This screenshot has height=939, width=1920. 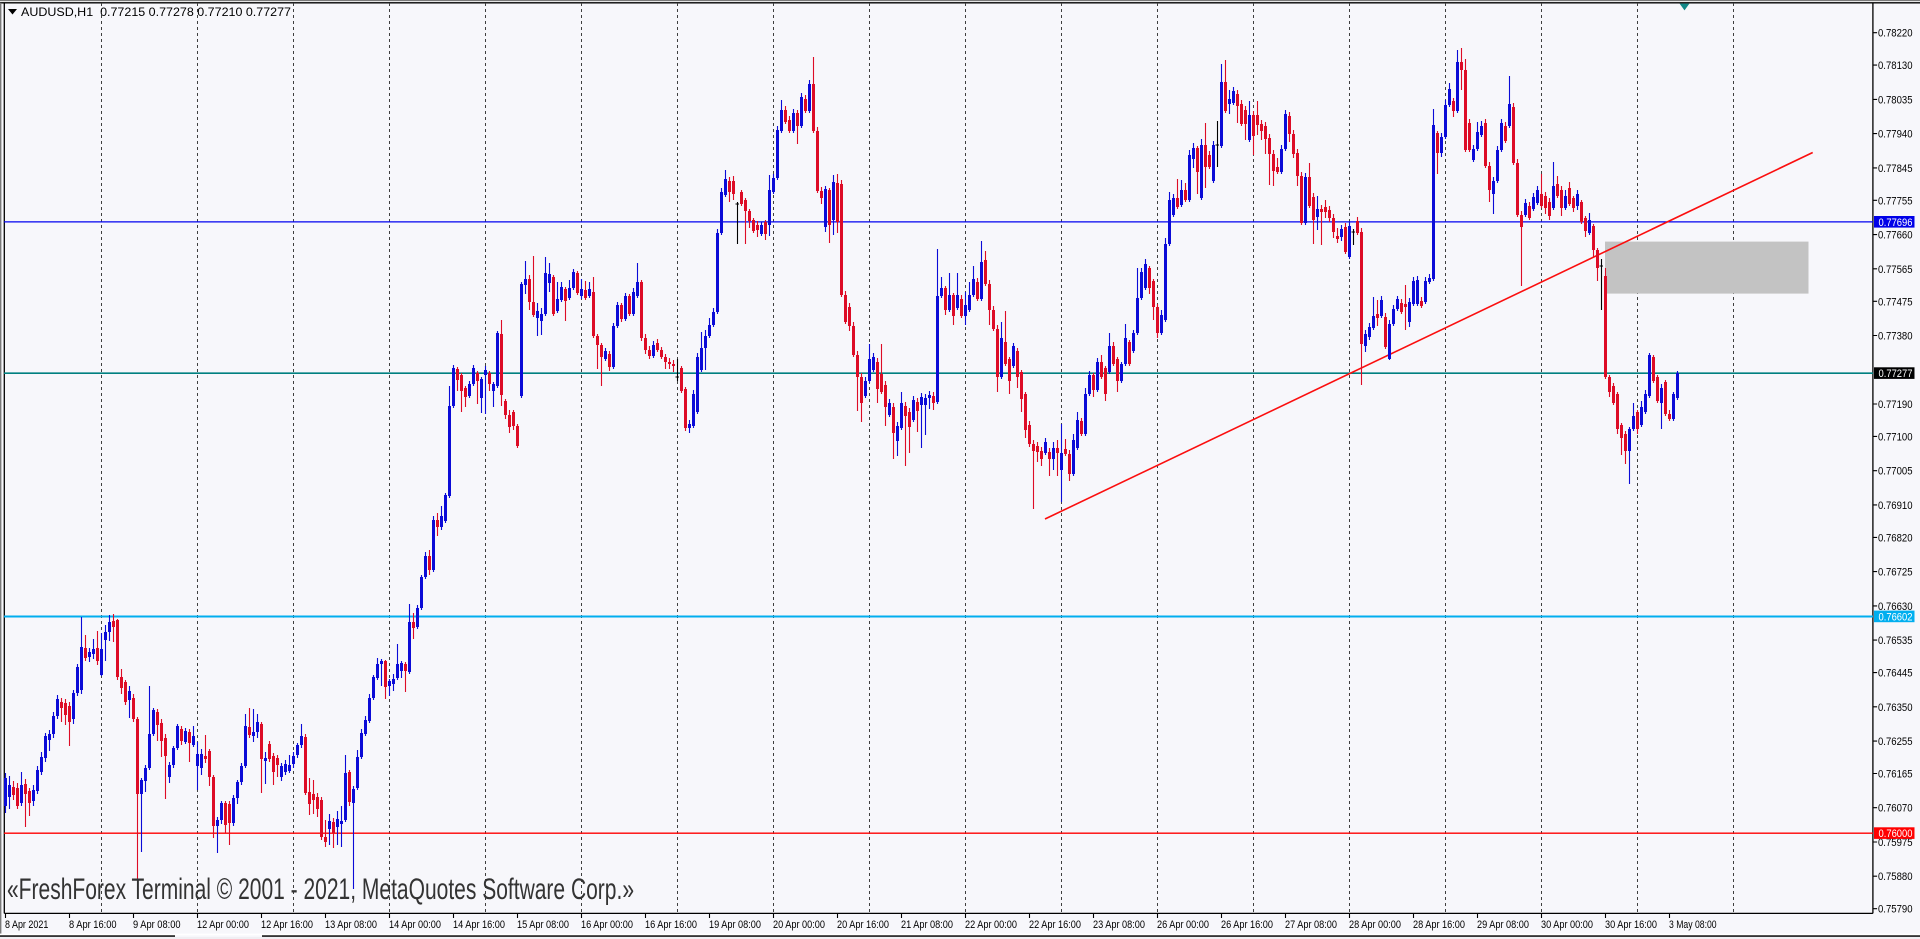 I want to click on svg-text: 0.76000, so click(x=1896, y=834).